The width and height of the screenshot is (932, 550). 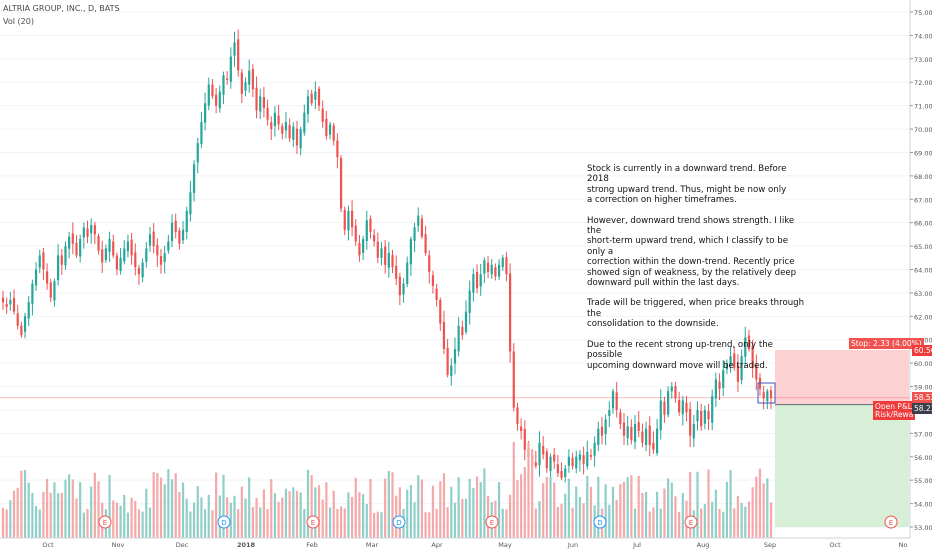 What do you see at coordinates (894, 414) in the screenshot?
I see `risk-reward-label: Risk/Rewa` at bounding box center [894, 414].